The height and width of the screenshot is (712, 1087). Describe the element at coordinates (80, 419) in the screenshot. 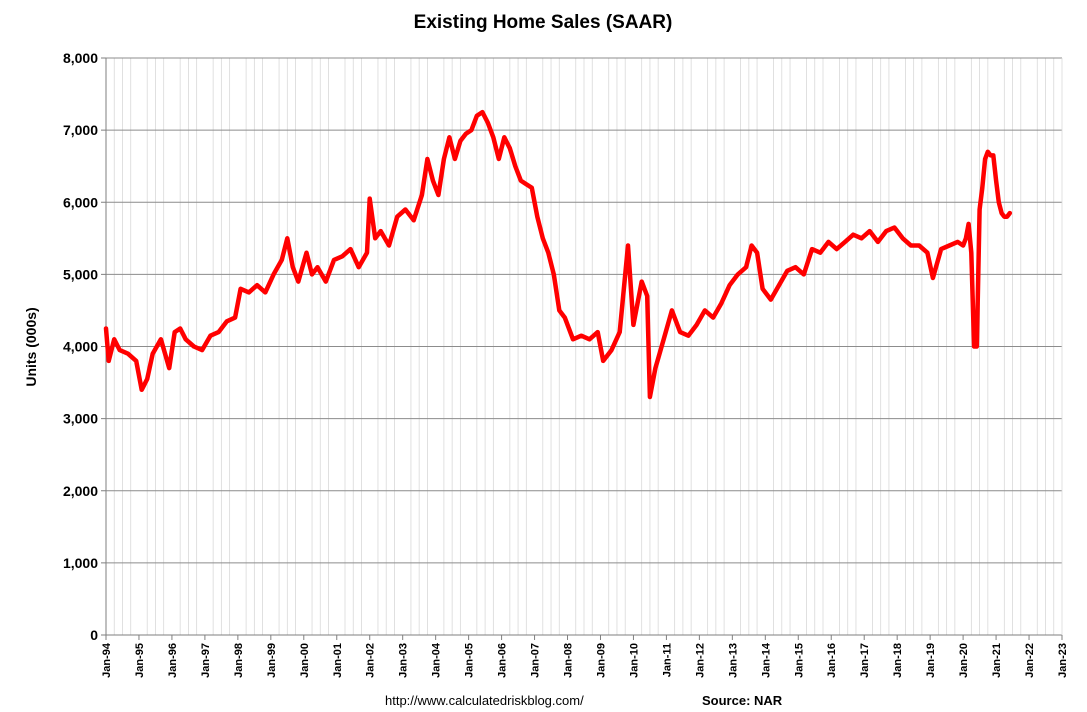

I see `y-tick-label: 3,000` at that location.